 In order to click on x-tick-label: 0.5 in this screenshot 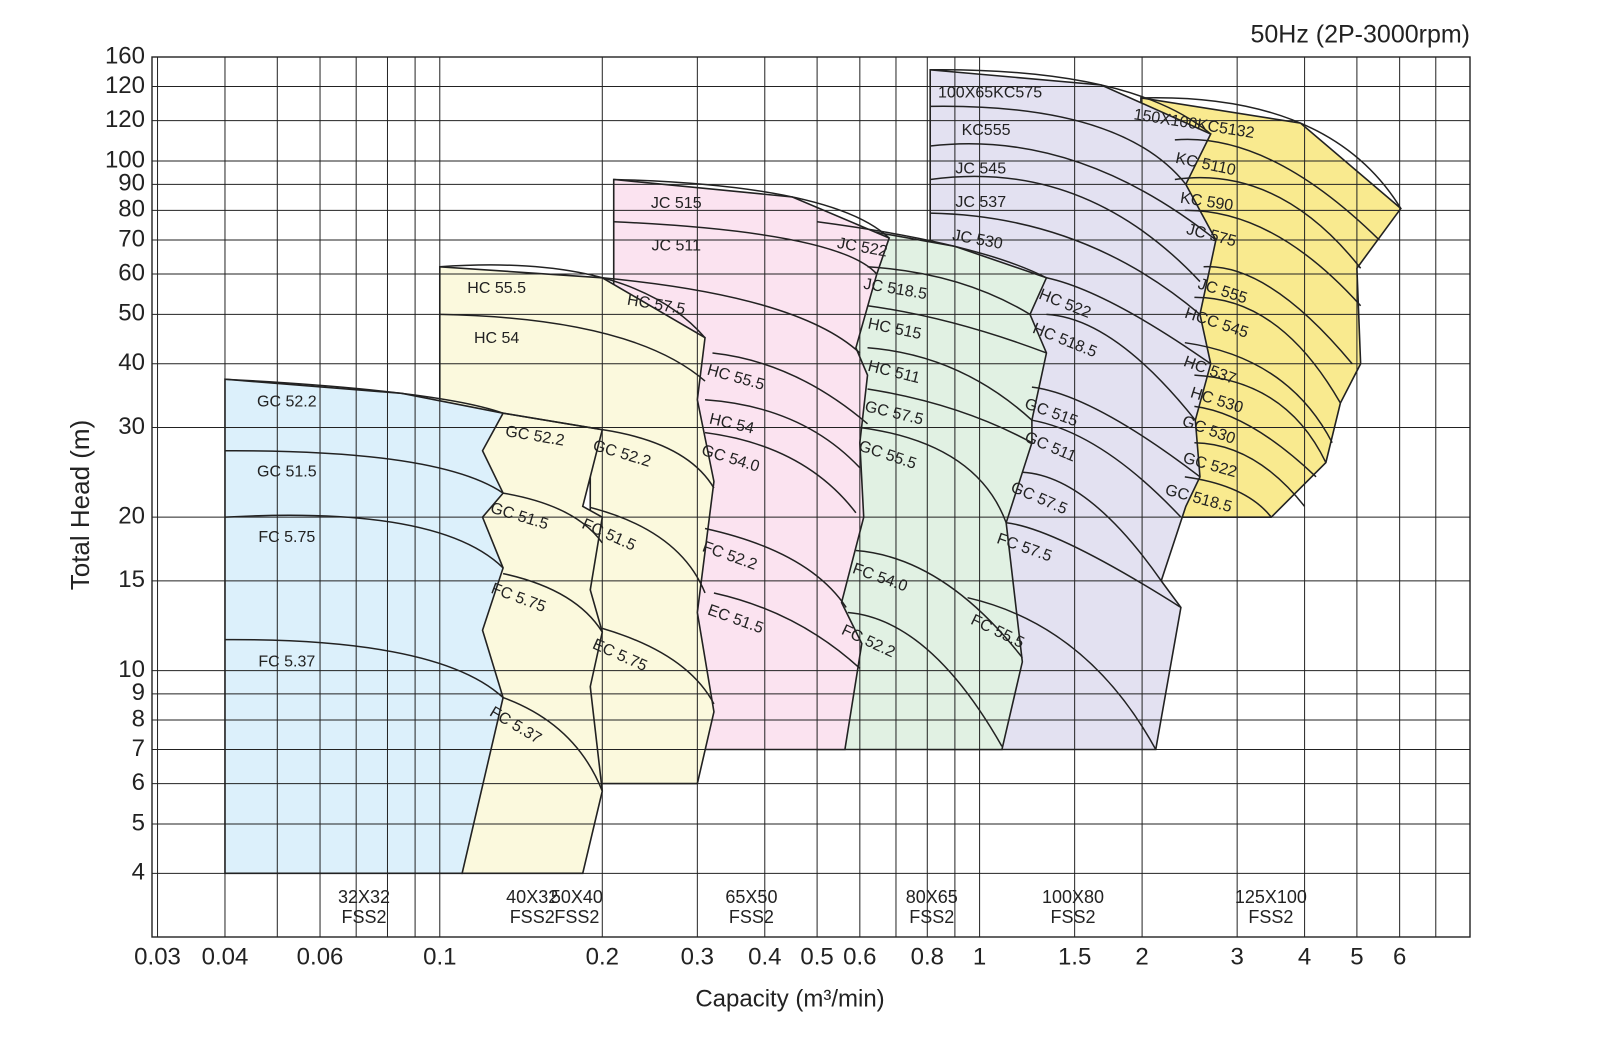, I will do `click(816, 956)`.